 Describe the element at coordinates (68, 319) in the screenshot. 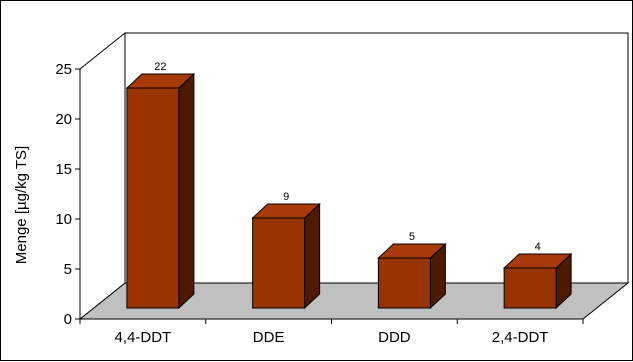

I see `y-tick-label: 0` at that location.